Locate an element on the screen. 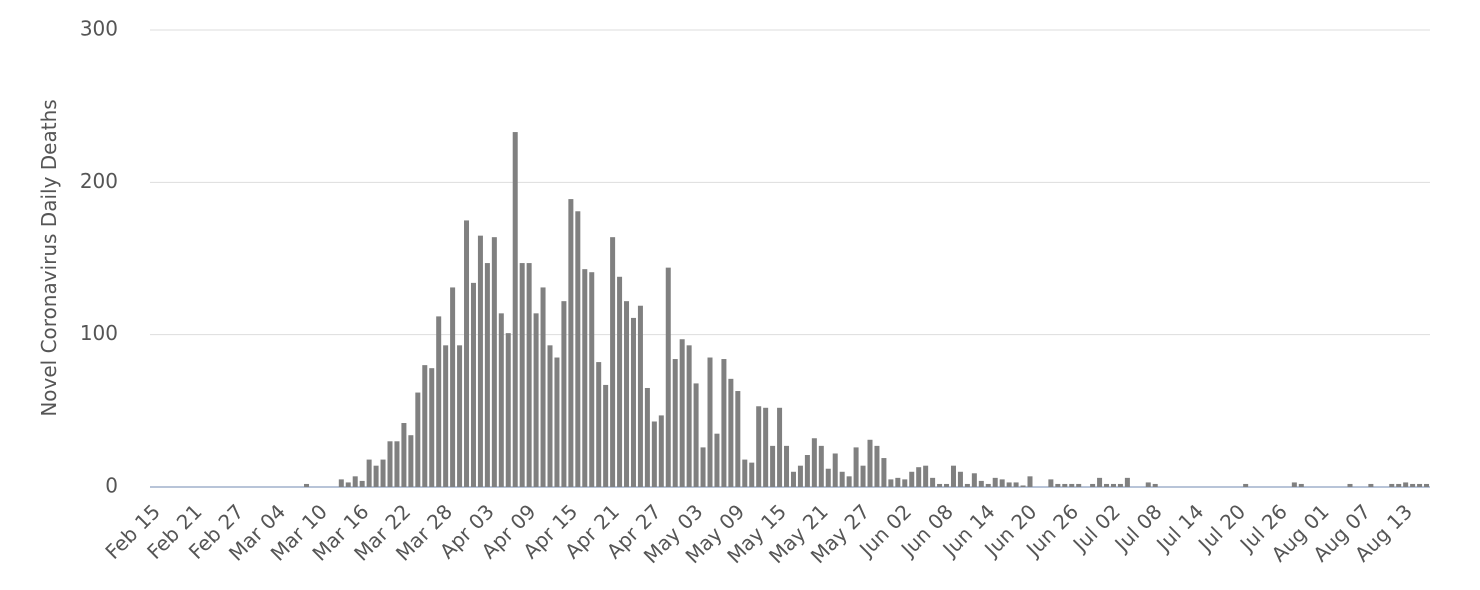  y-axis-label: Novel Coronavirus Daily Deaths is located at coordinates (49, 257).